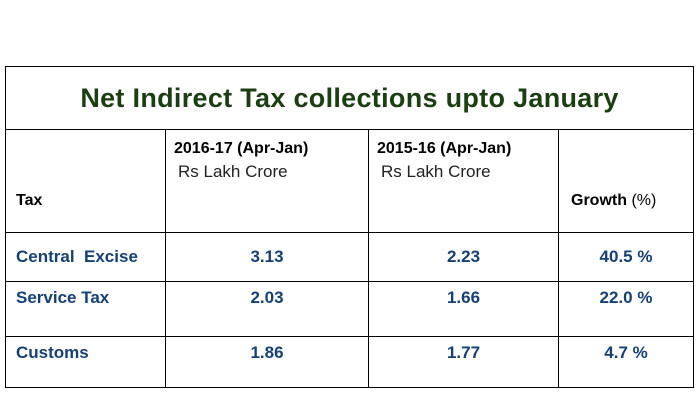  Describe the element at coordinates (463, 309) in the screenshot. I see `row-value-2015-16: 1.66` at that location.